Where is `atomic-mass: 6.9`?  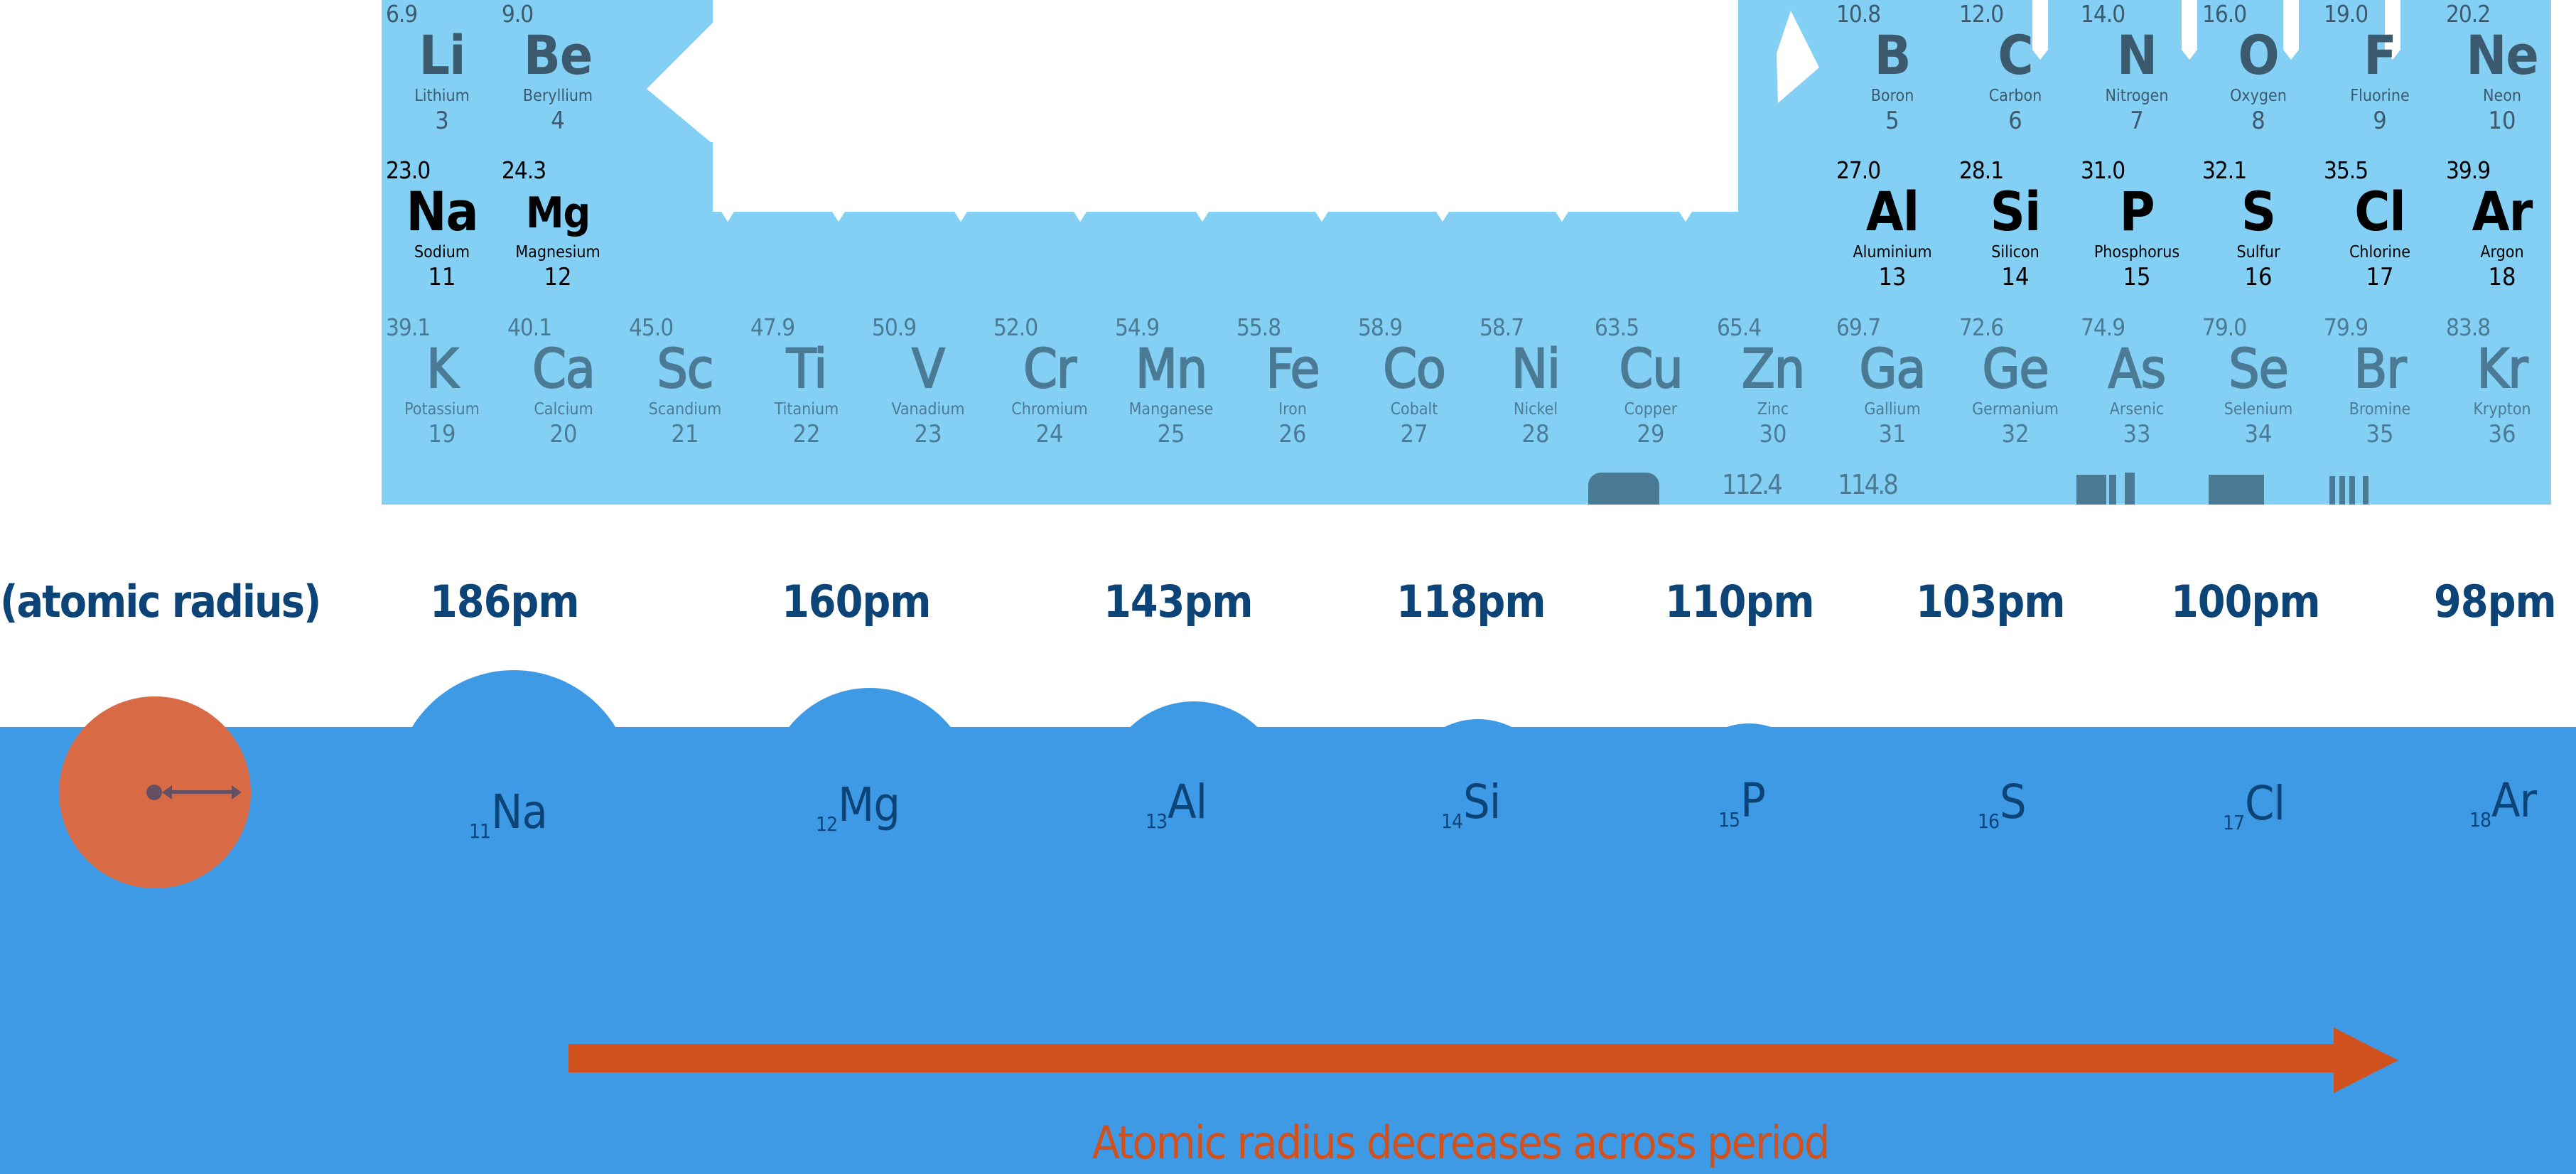 atomic-mass: 6.9 is located at coordinates (402, 14).